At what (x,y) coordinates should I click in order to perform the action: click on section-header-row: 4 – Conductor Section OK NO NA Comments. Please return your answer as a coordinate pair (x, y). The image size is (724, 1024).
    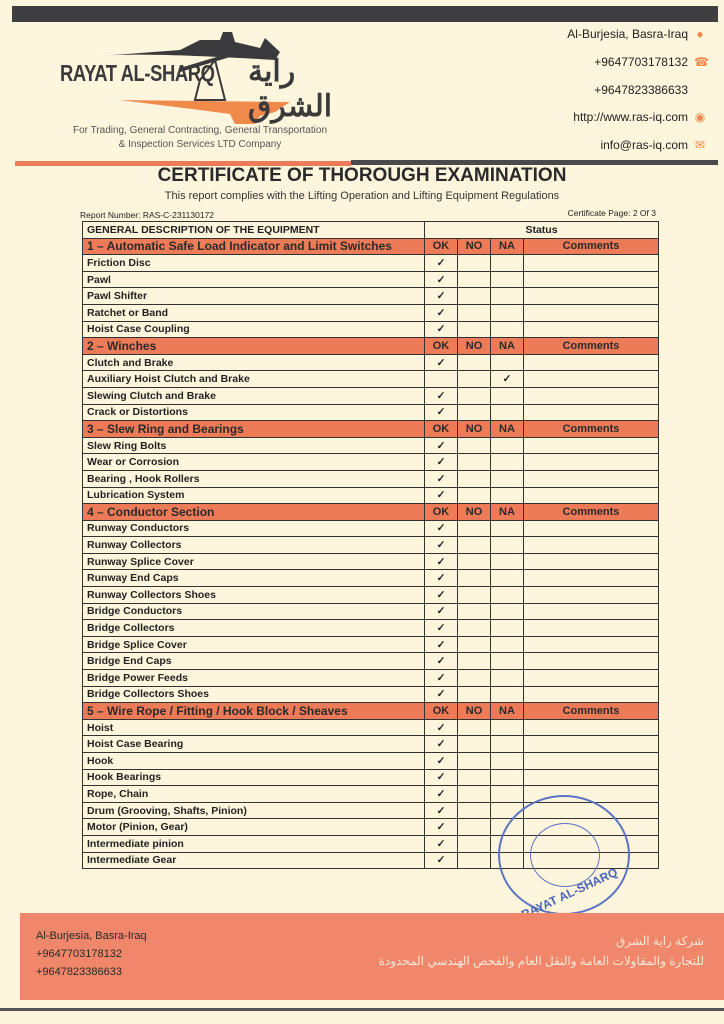
    Looking at the image, I should click on (370, 512).